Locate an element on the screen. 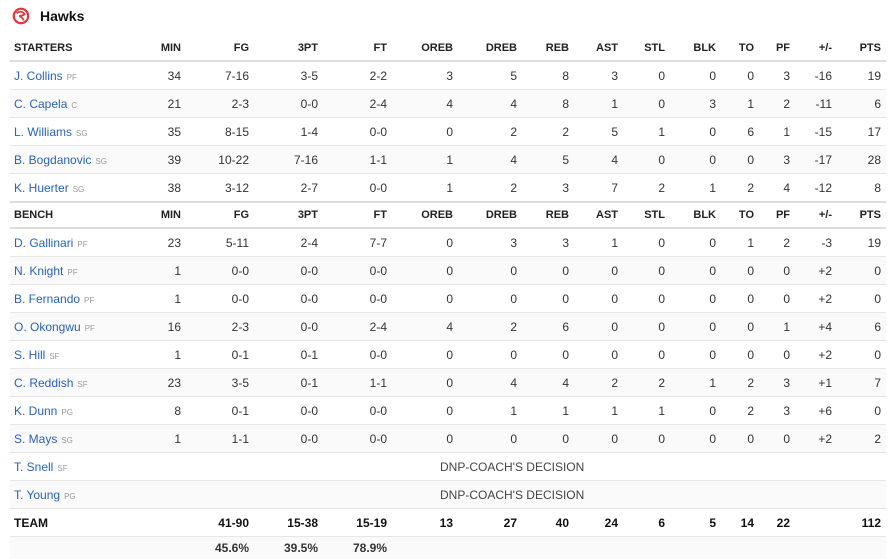 The height and width of the screenshot is (560, 892). stat-min: 34 is located at coordinates (163, 75).